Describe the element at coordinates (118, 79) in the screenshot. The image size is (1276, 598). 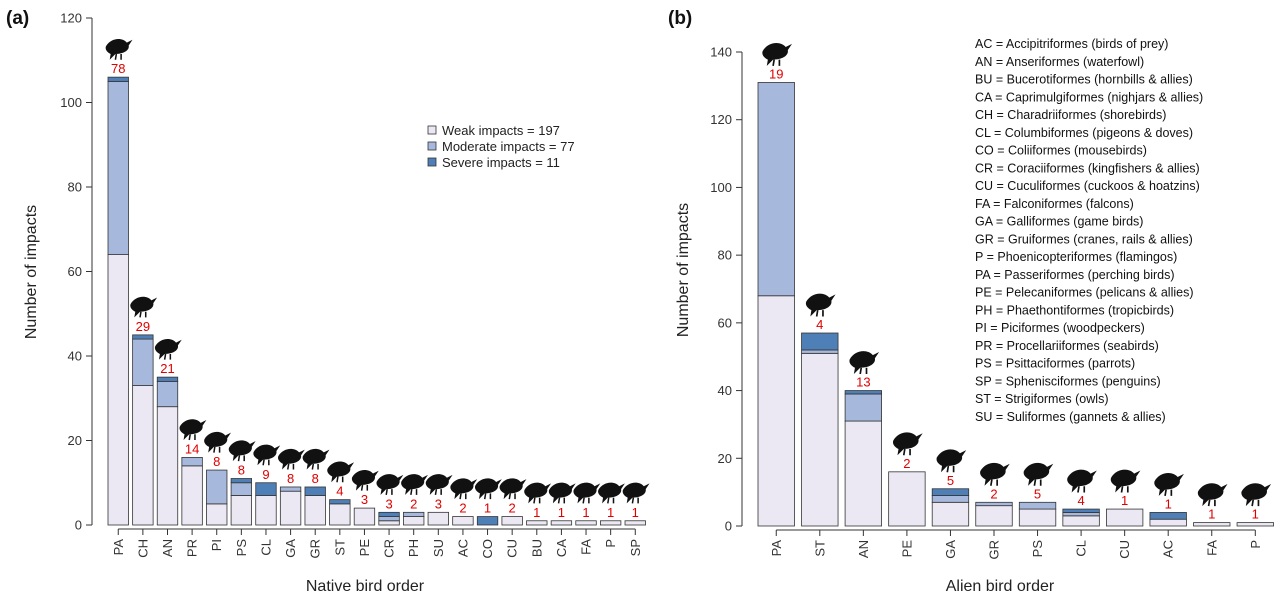
I see `bar-pa-severe` at that location.